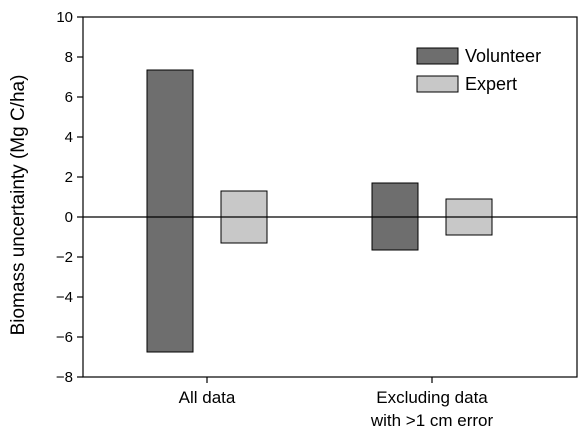 The image size is (579, 429). I want to click on x-tick-label: Excluding data, so click(432, 397).